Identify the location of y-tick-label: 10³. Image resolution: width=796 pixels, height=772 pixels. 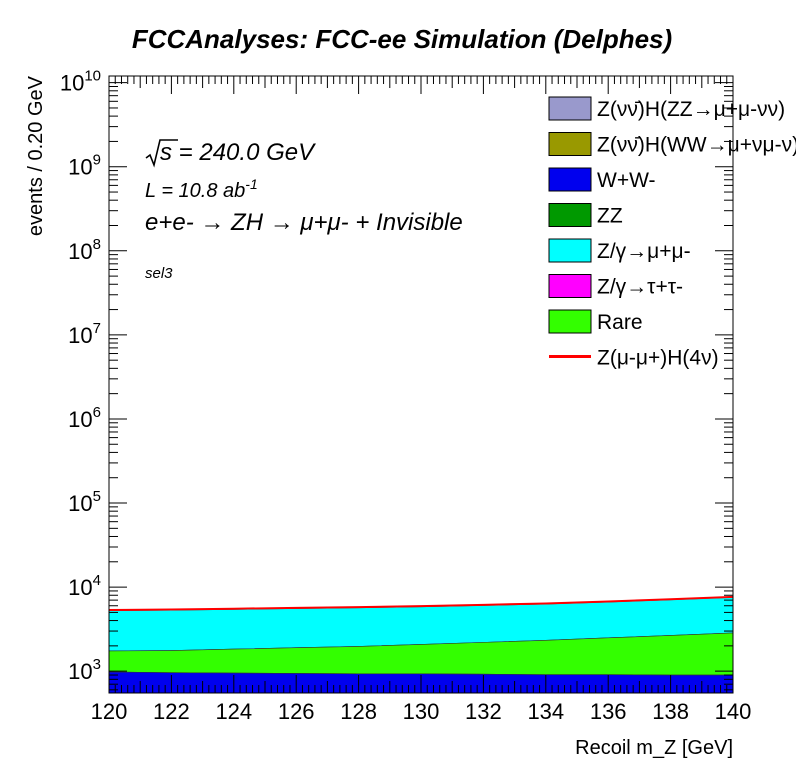
(84, 670).